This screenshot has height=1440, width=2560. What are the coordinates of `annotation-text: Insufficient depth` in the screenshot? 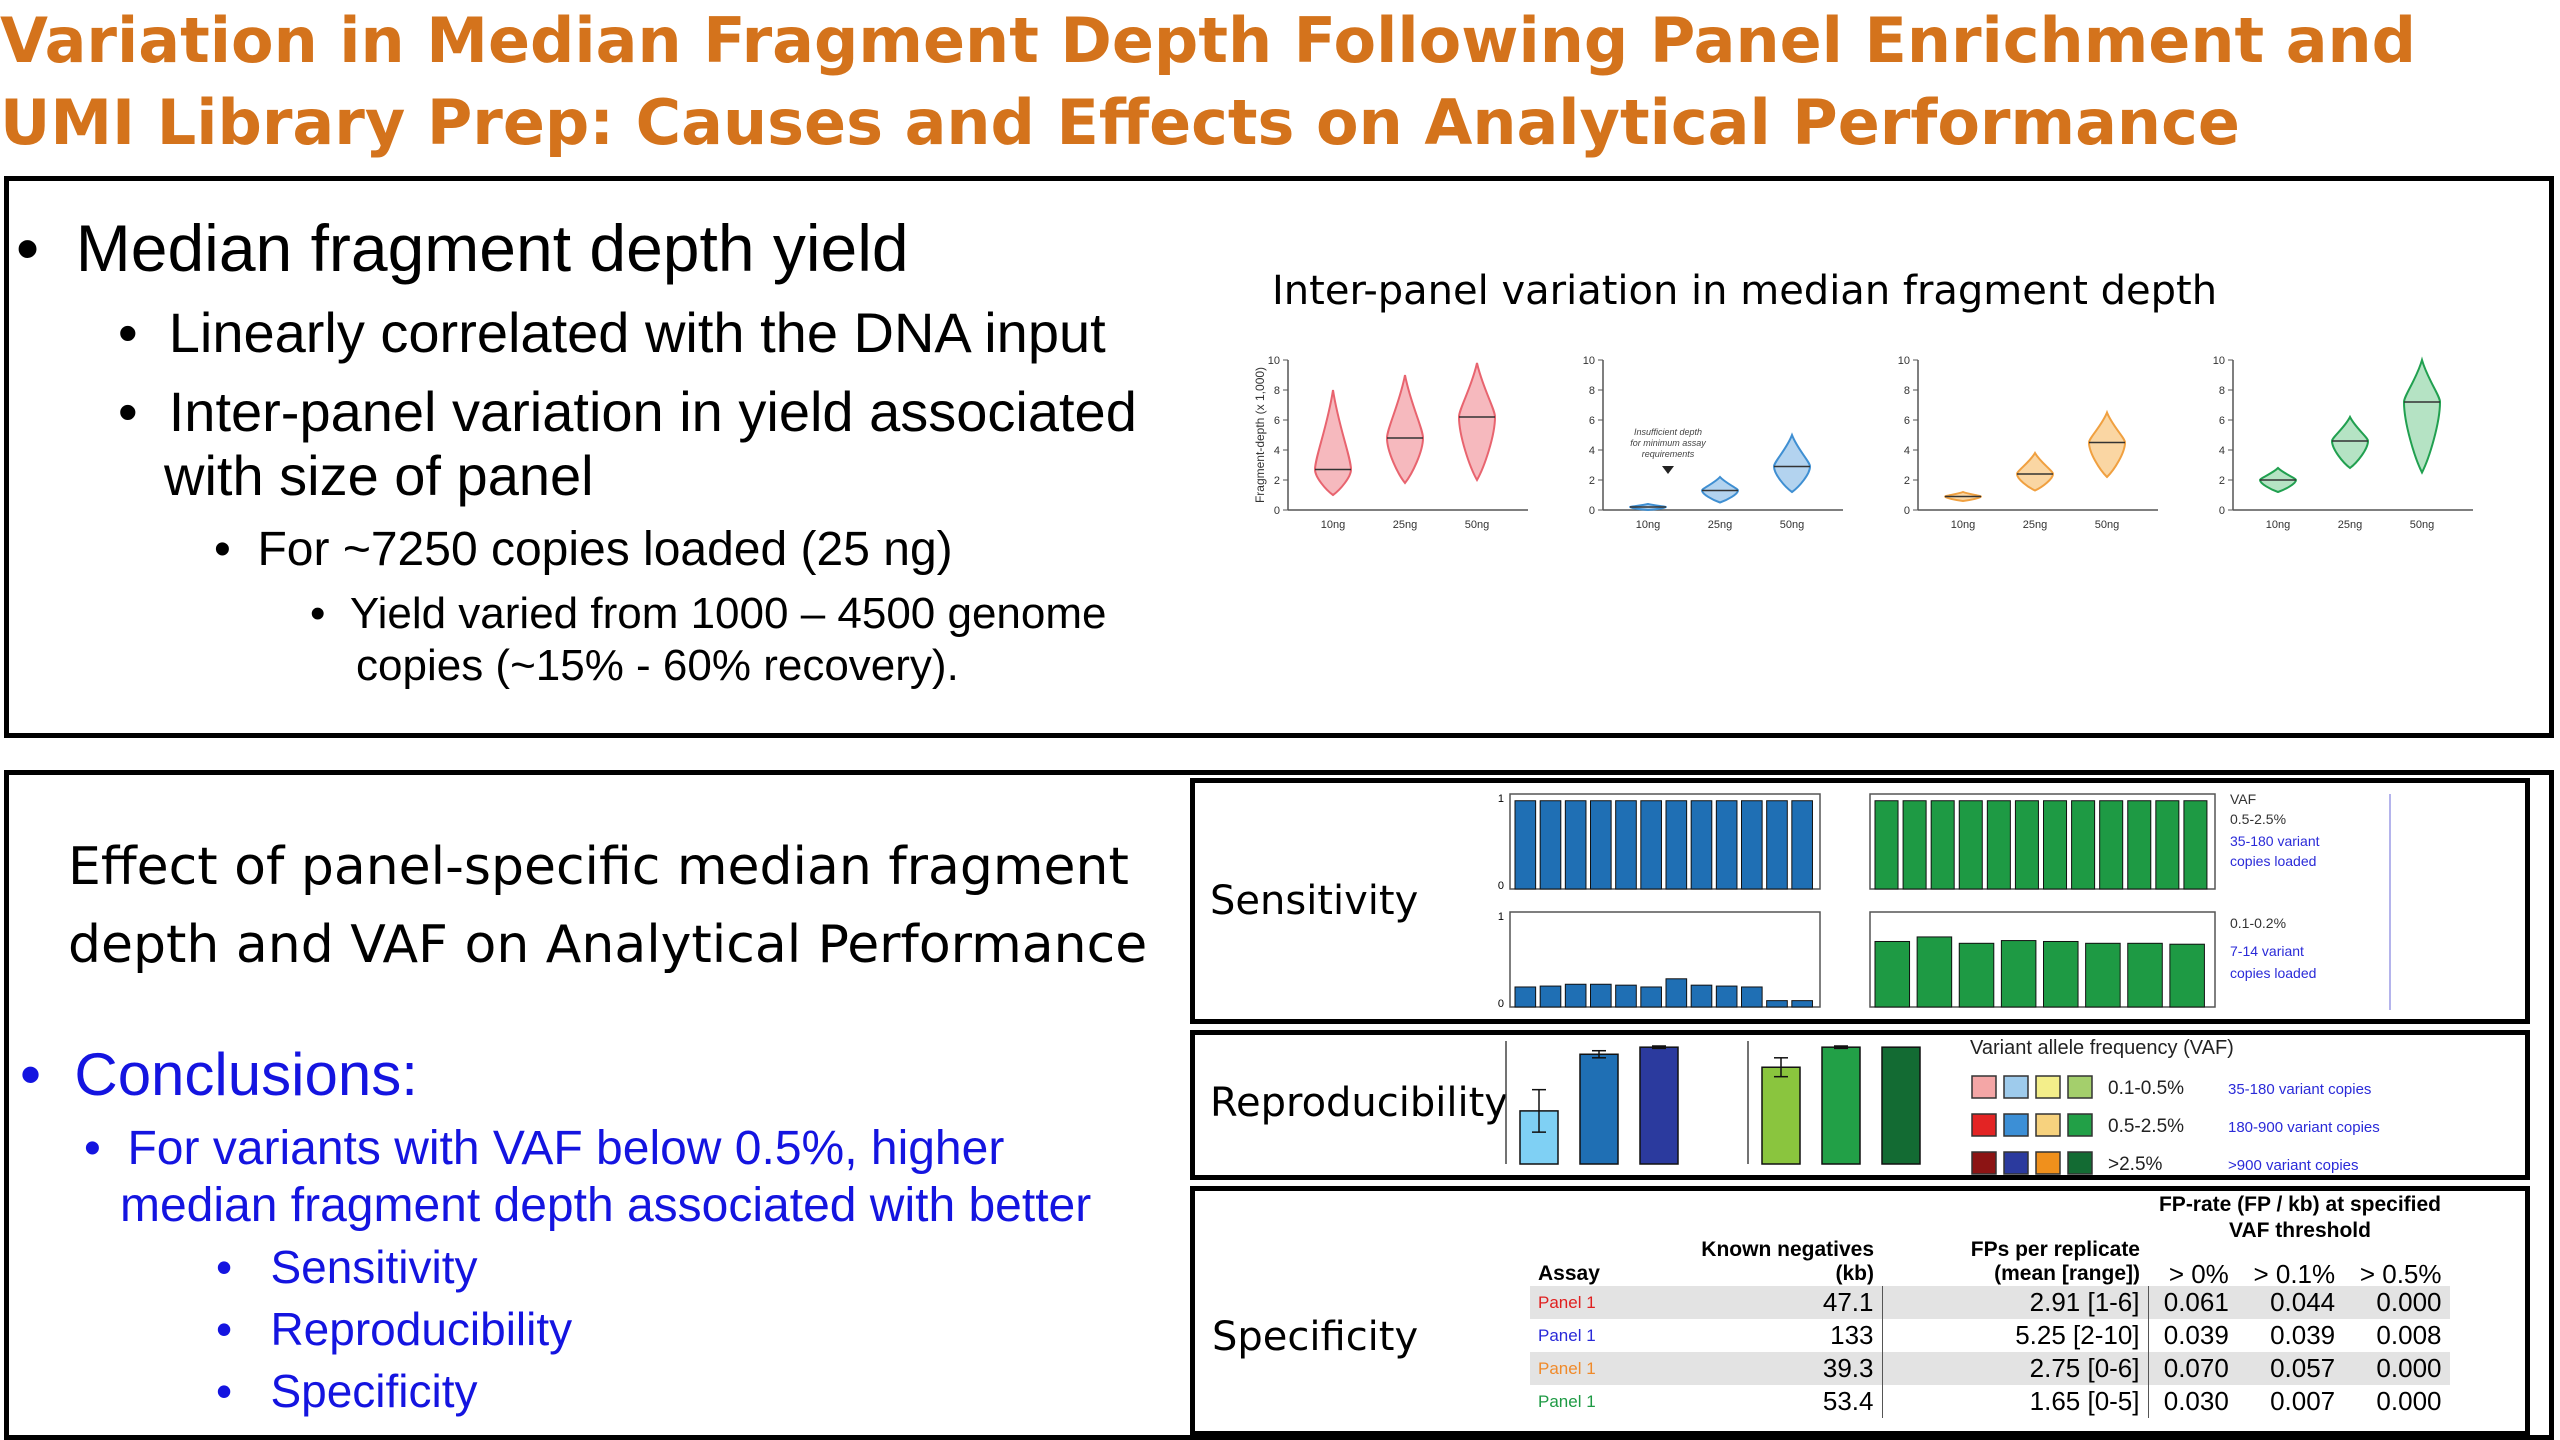 It's located at (1668, 432).